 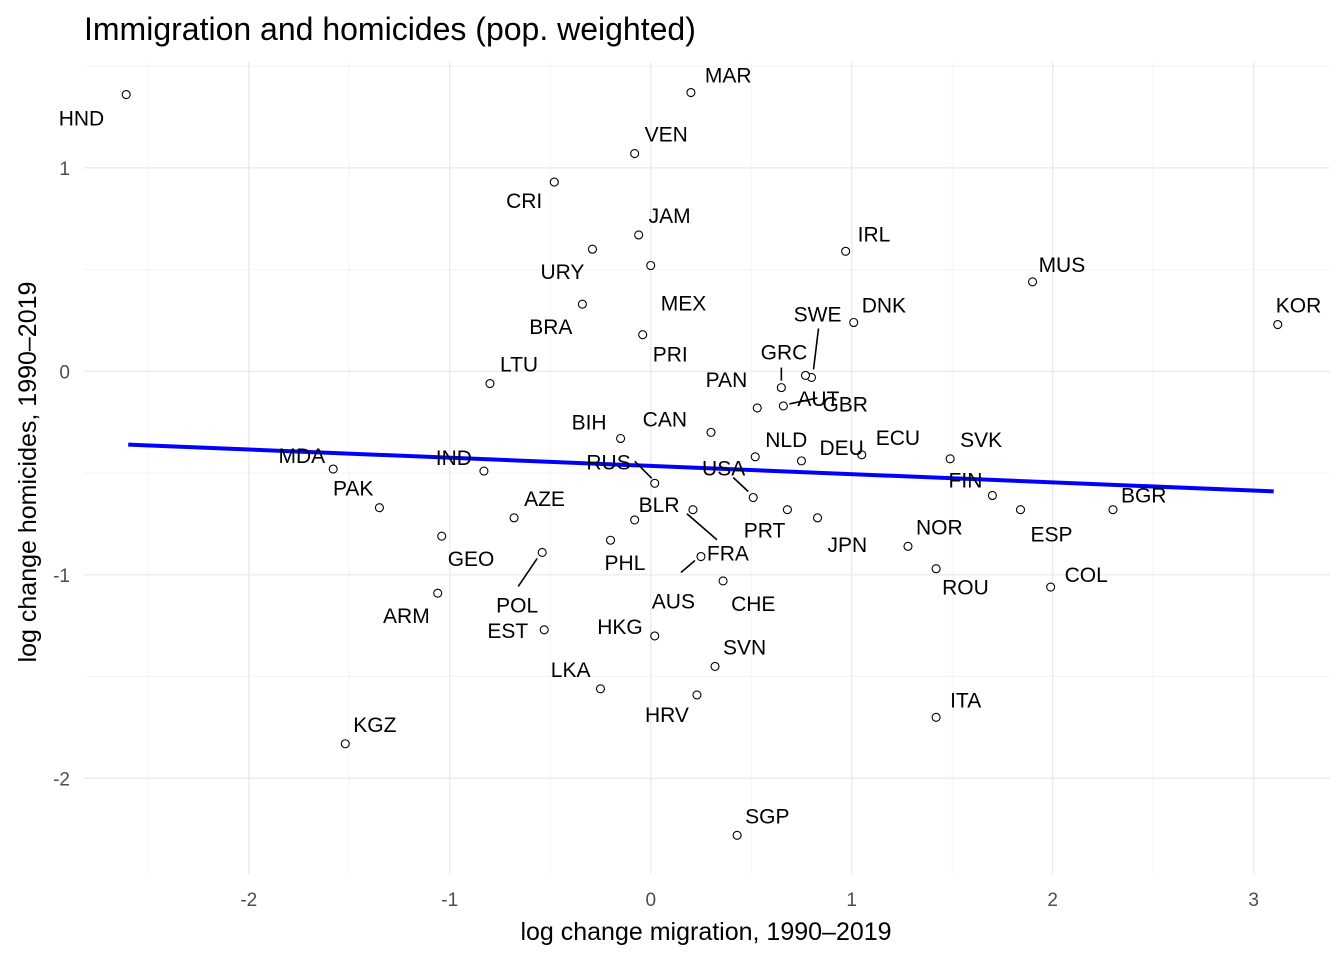 I want to click on point-label-jam: JAM, so click(x=670, y=216).